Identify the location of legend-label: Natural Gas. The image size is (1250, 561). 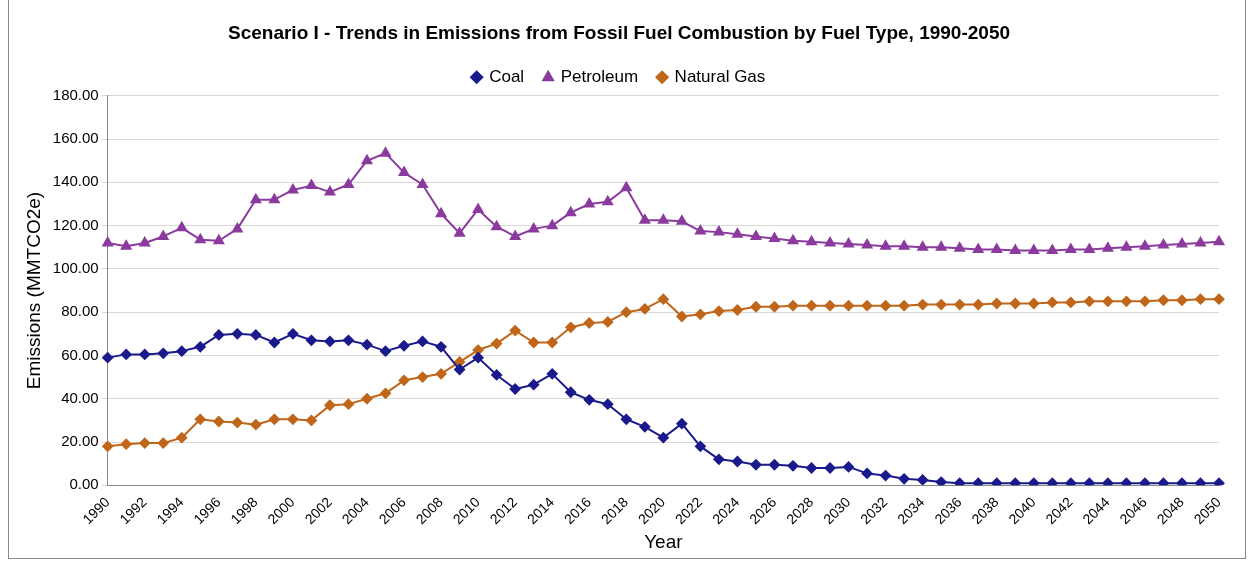
(720, 76).